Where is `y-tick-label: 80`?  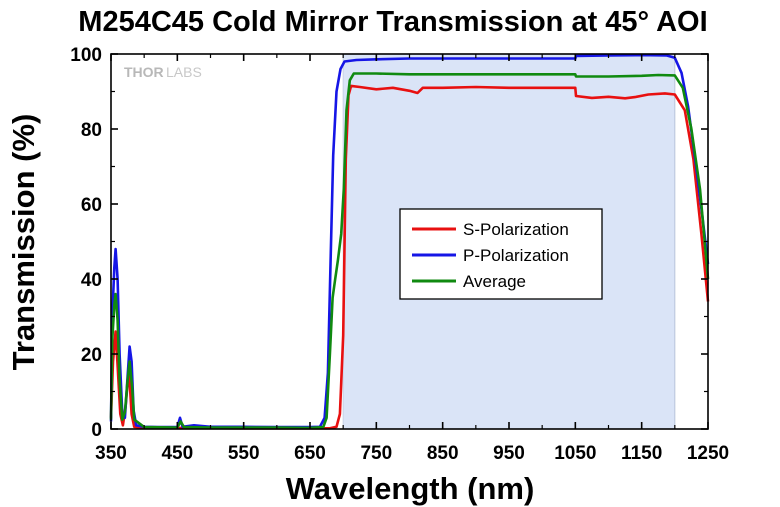
y-tick-label: 80 is located at coordinates (91, 130).